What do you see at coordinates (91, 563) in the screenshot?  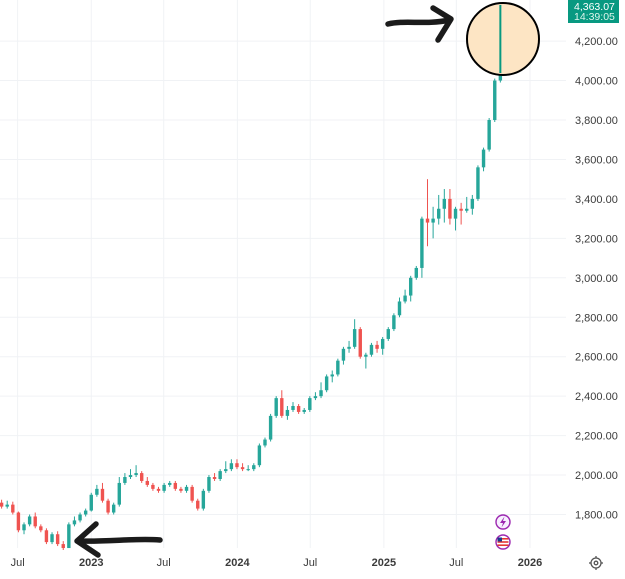 I see `x-tick-label: 2023` at bounding box center [91, 563].